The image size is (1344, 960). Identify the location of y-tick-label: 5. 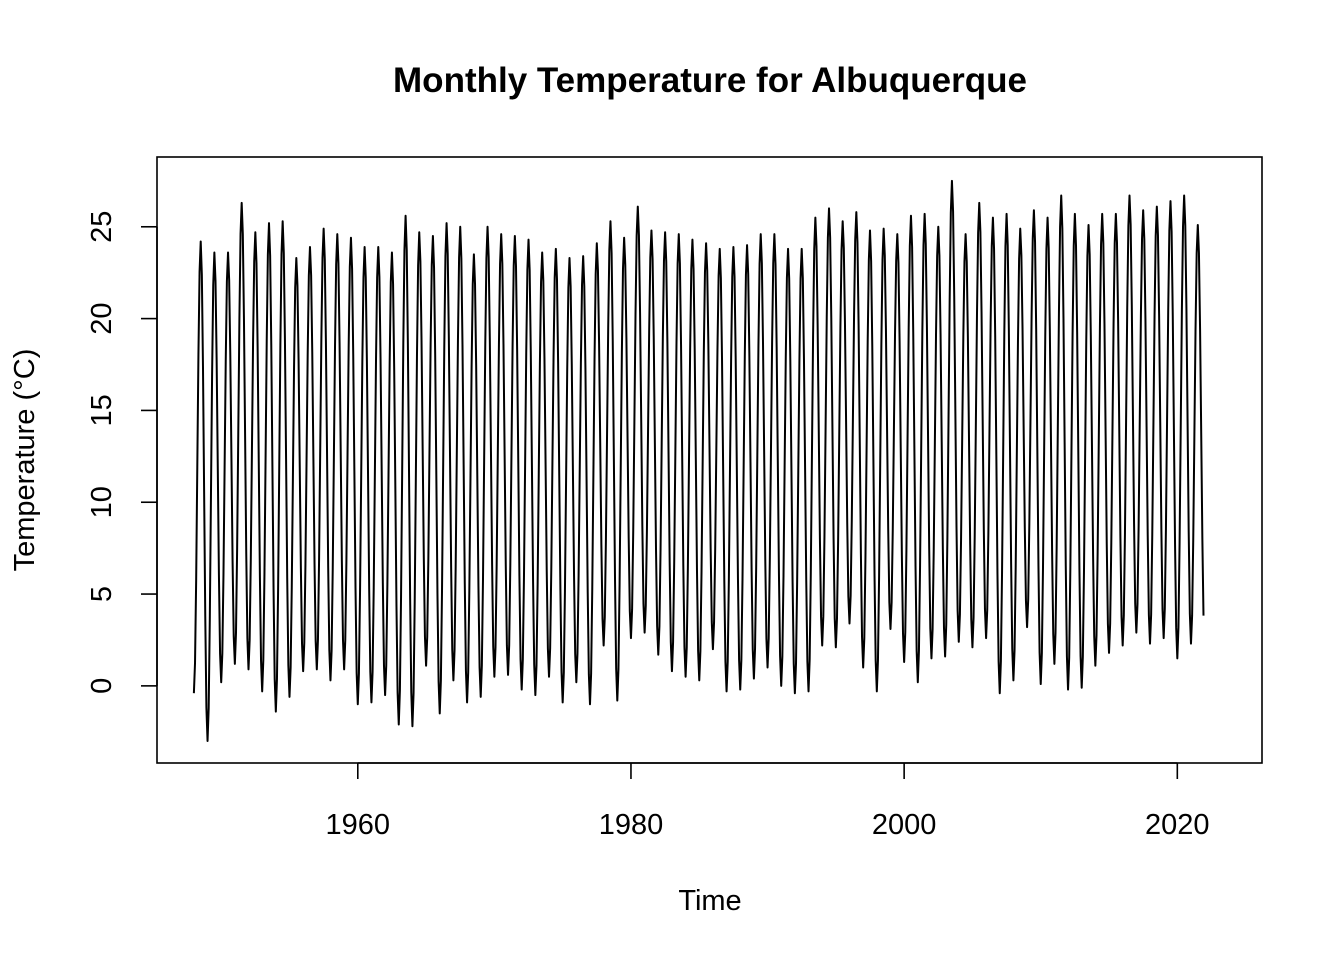
(102, 594).